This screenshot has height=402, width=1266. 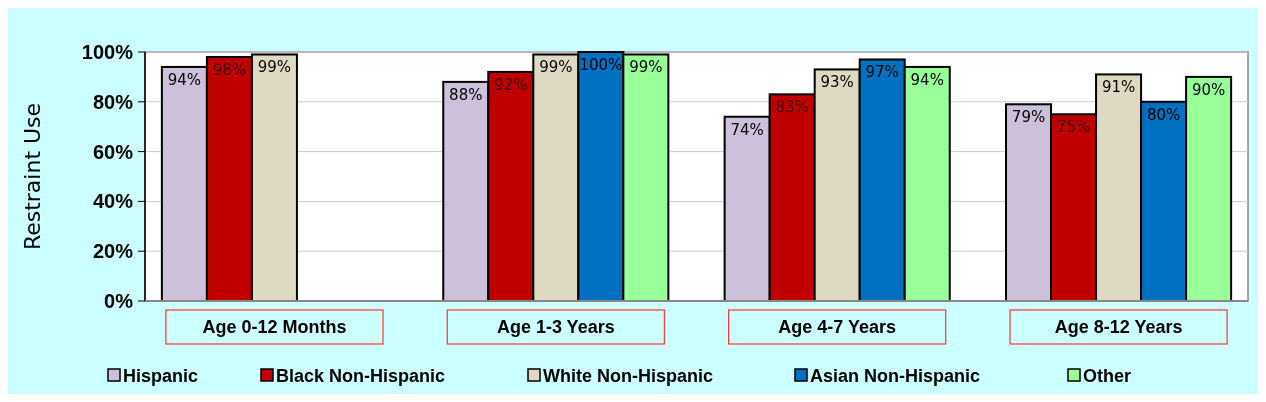 I want to click on data-label: 93%, so click(x=837, y=82).